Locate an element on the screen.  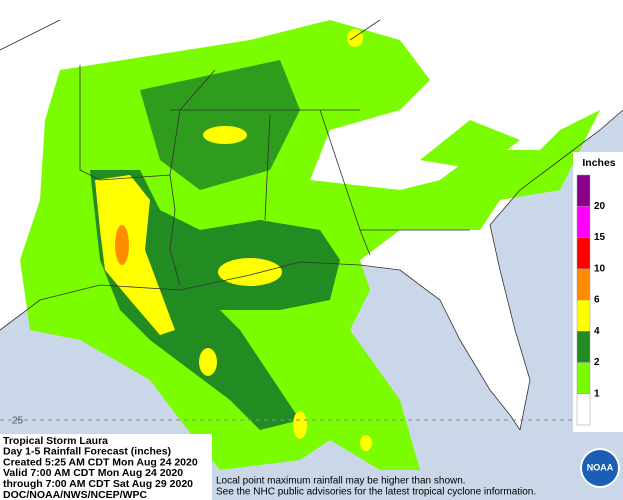
legend-label: 6 is located at coordinates (597, 300).